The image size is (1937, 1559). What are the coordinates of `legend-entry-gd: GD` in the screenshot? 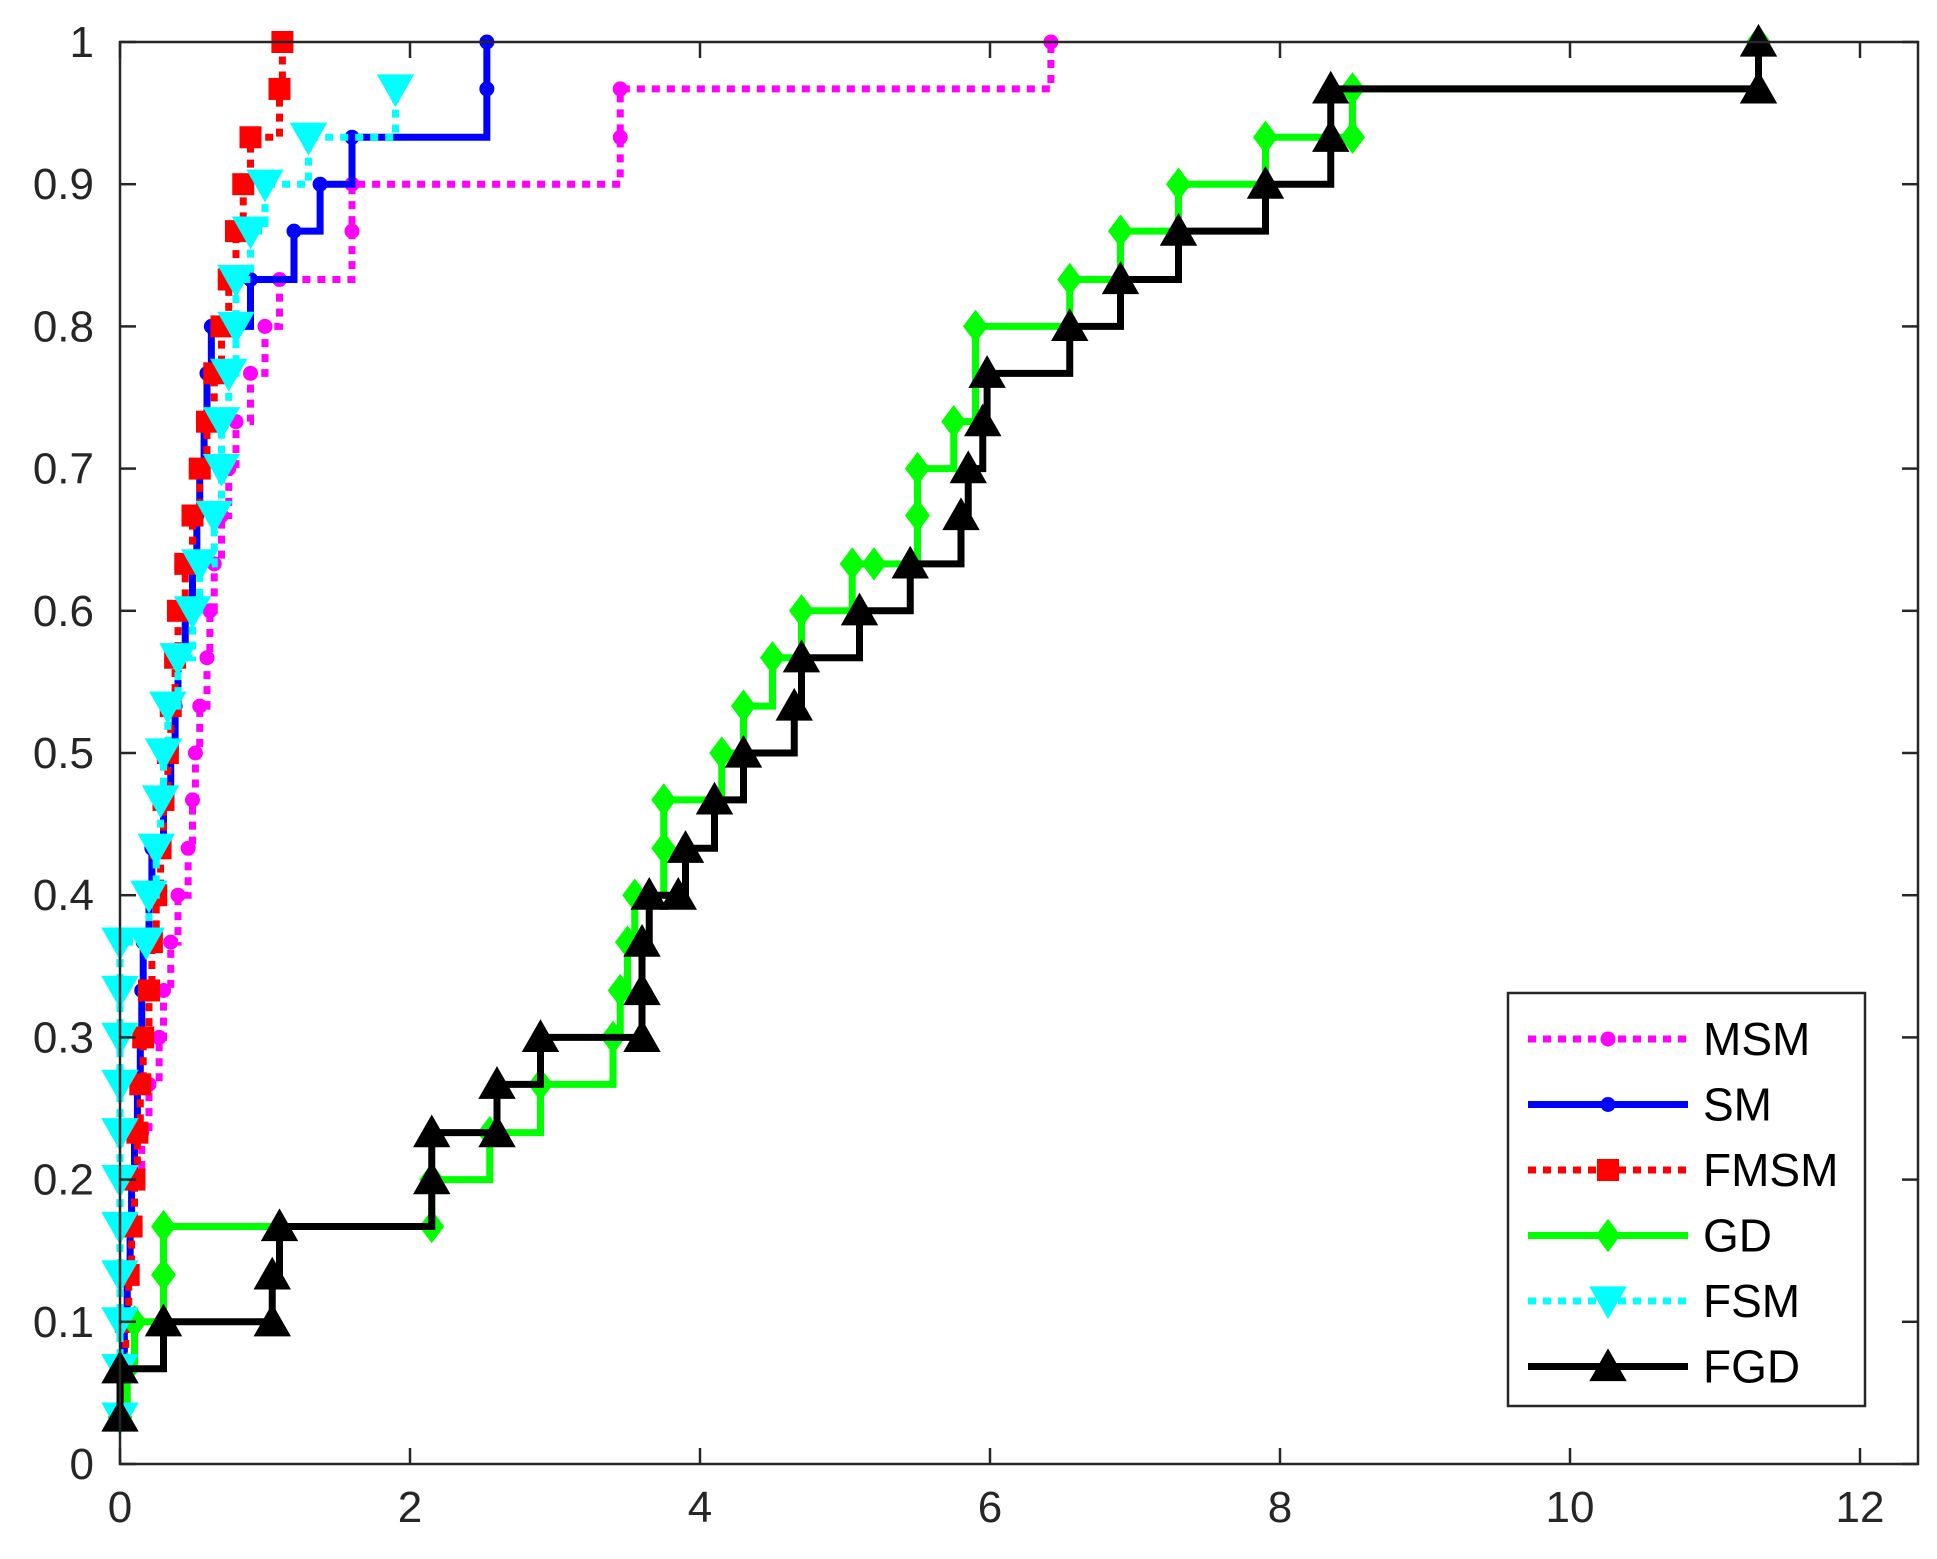 It's located at (1650, 1236).